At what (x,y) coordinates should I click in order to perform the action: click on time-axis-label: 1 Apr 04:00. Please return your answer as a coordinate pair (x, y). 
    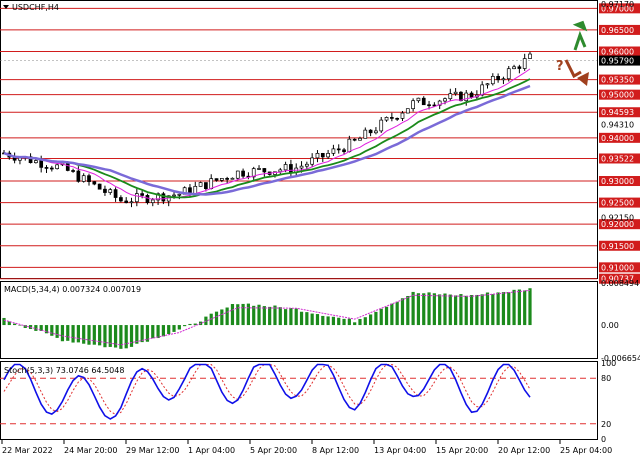
    Looking at the image, I should click on (211, 450).